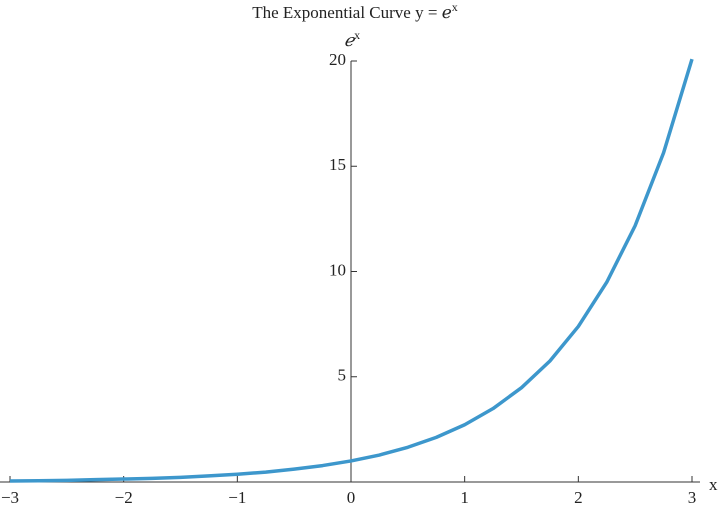 Image resolution: width=720 pixels, height=514 pixels. What do you see at coordinates (455, 7) in the screenshot?
I see `title-exponent: x` at bounding box center [455, 7].